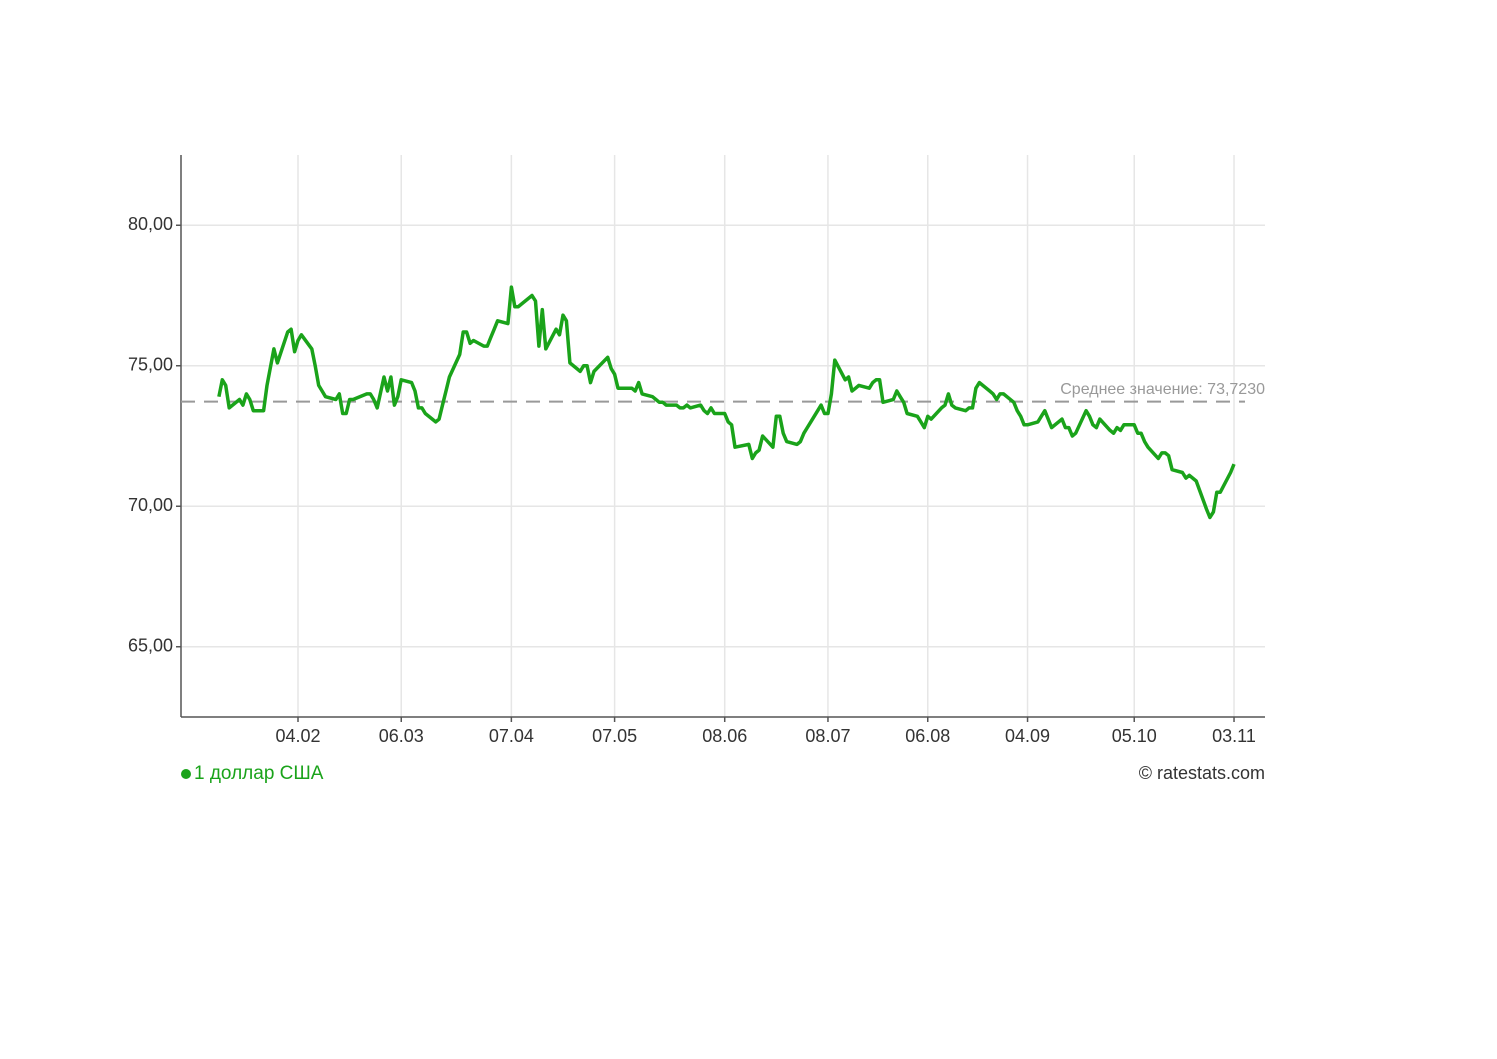 This screenshot has height=1059, width=1497. Describe the element at coordinates (150, 365) in the screenshot. I see `y-tick-label: 75,00` at that location.